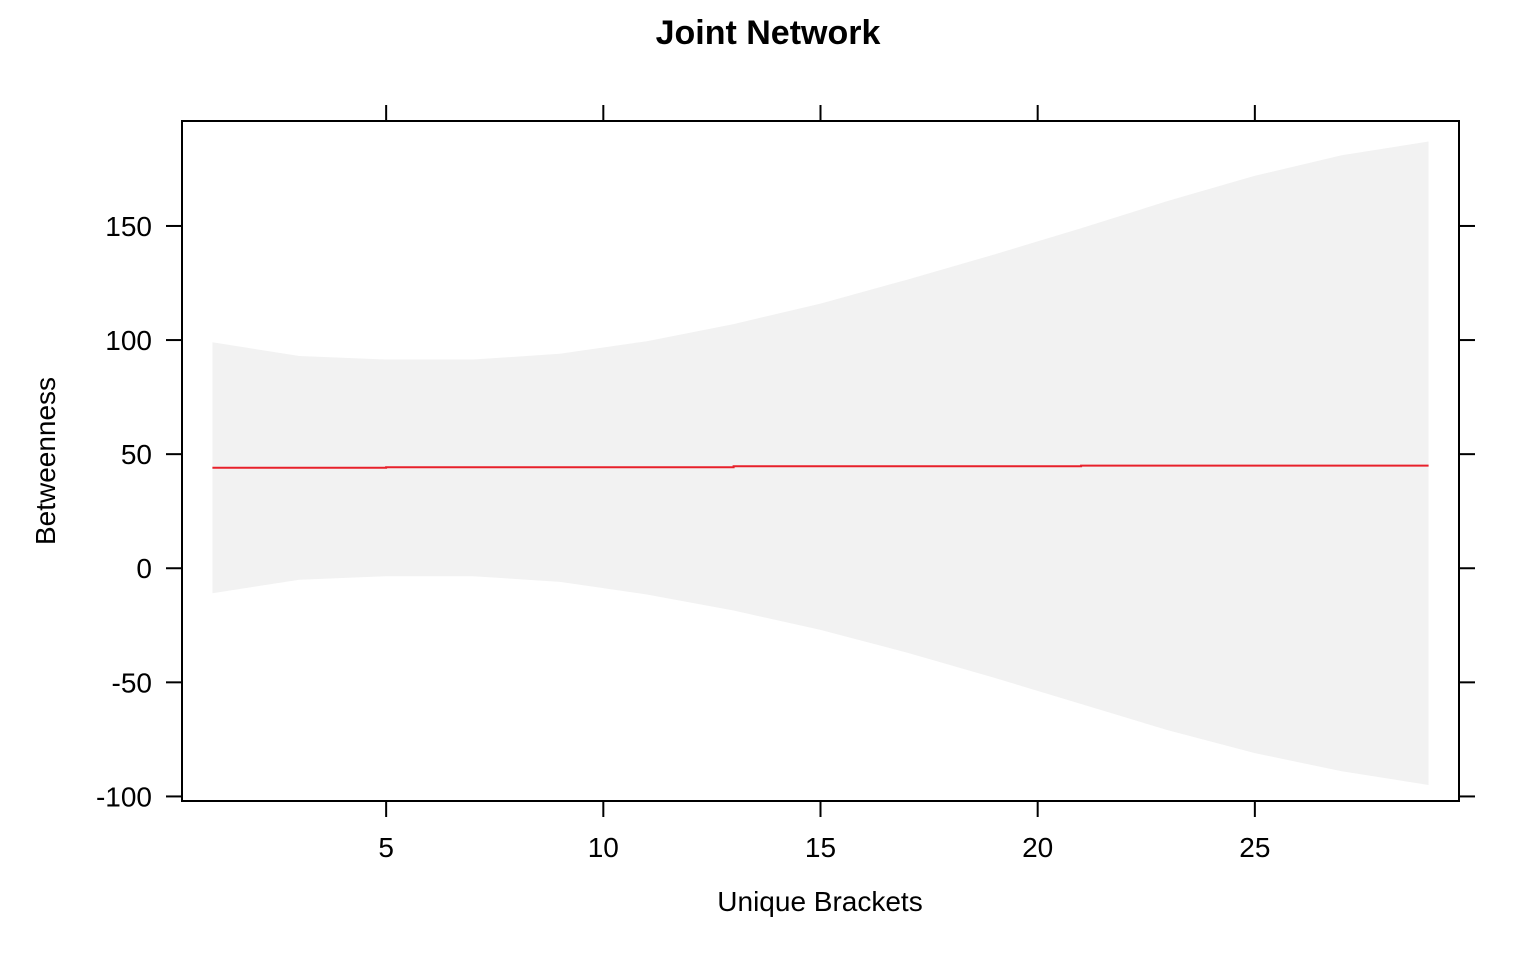  I want to click on x-axis-label: Unique Brackets, so click(819, 901).